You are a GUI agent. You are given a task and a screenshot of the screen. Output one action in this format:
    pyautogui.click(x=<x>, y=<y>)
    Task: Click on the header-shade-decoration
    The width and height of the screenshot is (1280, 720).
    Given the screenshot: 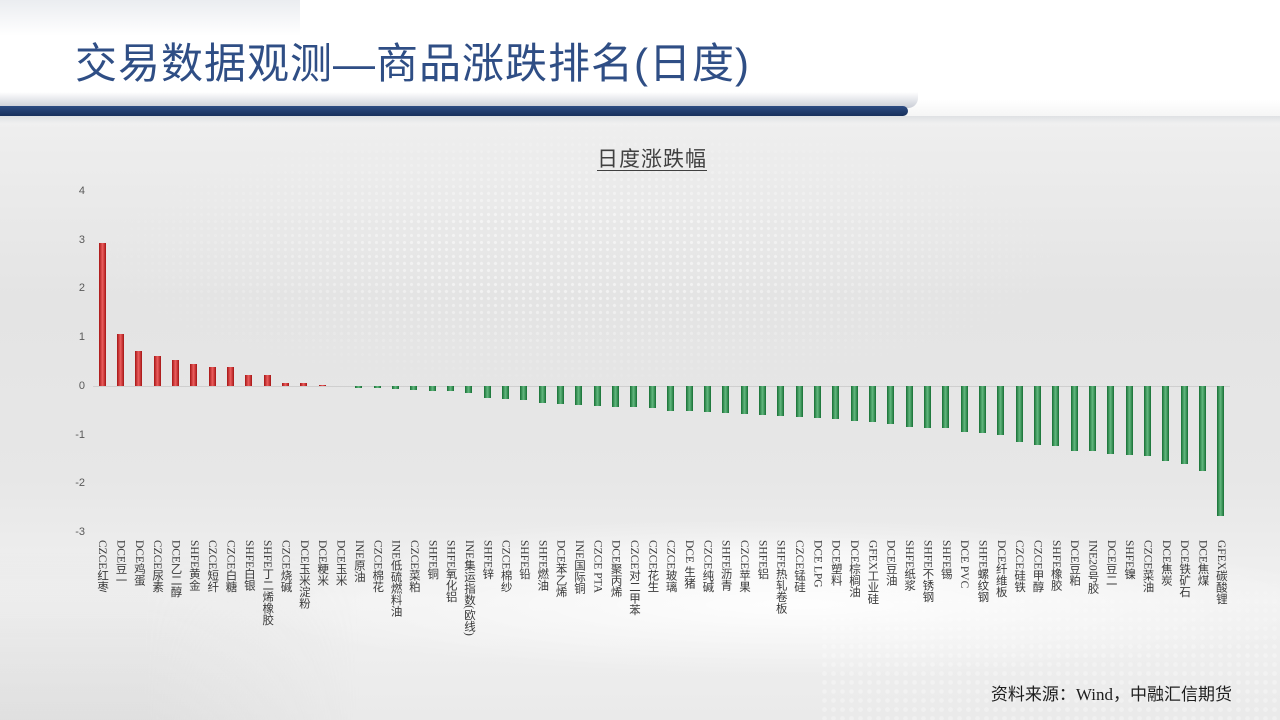 What is the action you would take?
    pyautogui.click(x=150, y=18)
    